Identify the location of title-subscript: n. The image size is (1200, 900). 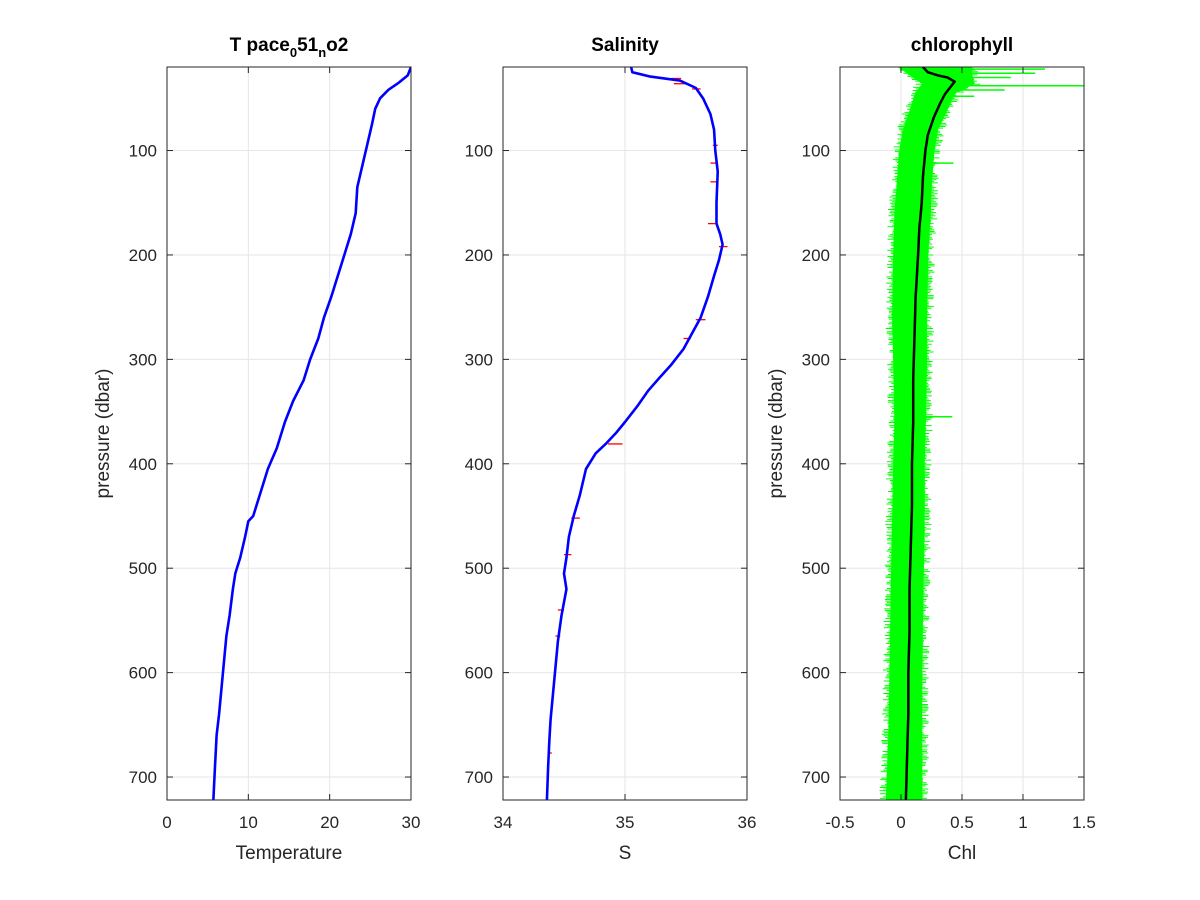
(322, 52).